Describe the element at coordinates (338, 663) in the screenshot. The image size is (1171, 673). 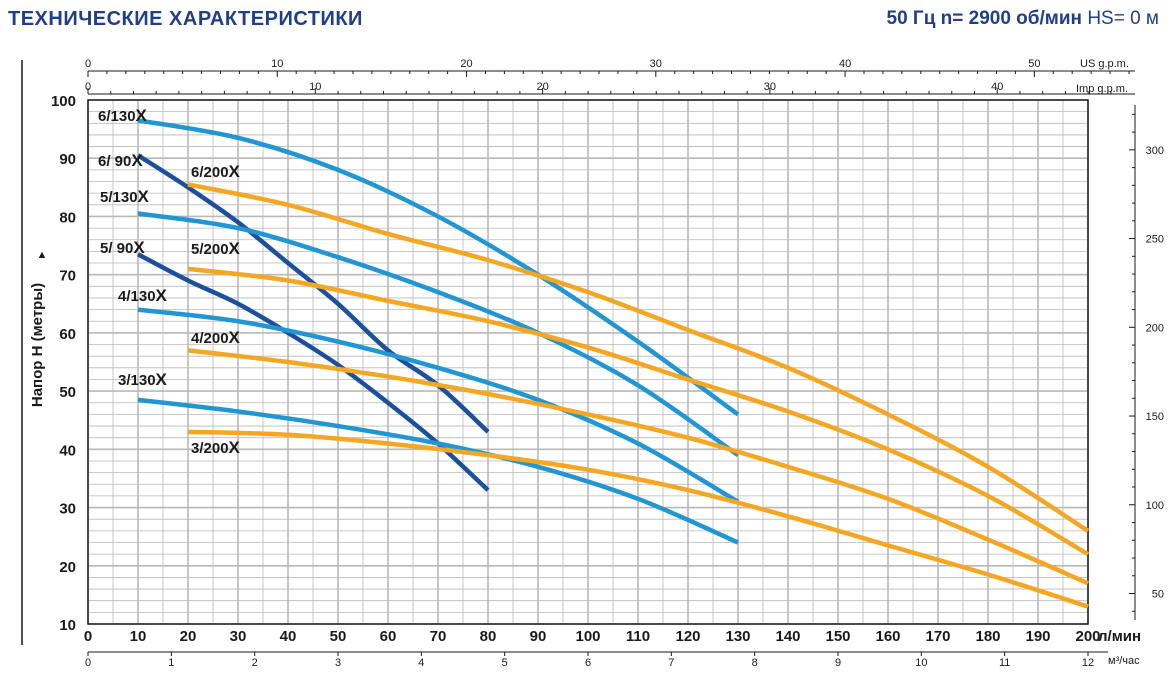
I see `m3h-tick-label: 3` at that location.